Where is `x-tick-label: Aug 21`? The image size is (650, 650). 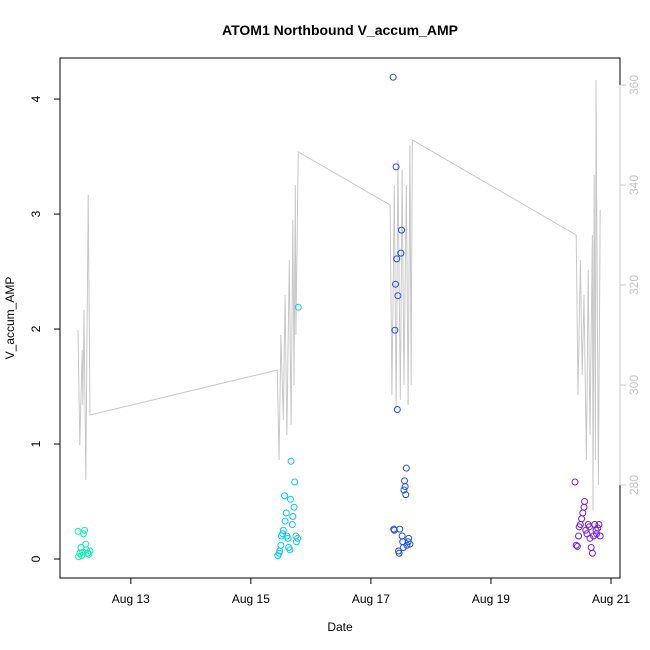
x-tick-label: Aug 21 is located at coordinates (611, 599).